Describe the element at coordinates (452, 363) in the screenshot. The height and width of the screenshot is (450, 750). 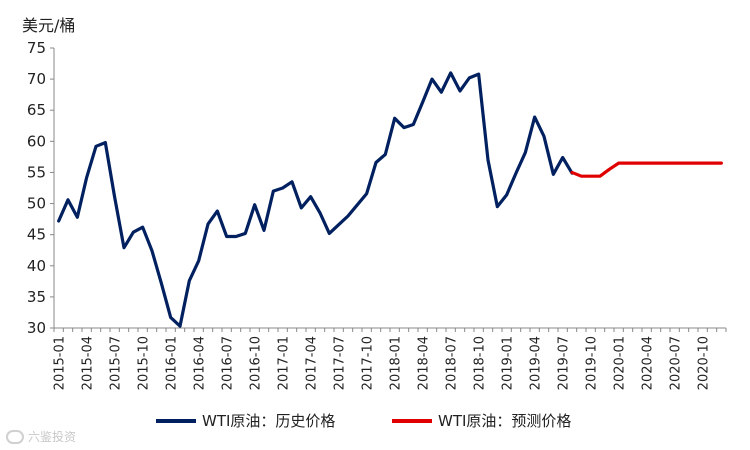
I see `x-tick-label: 2018-07` at that location.